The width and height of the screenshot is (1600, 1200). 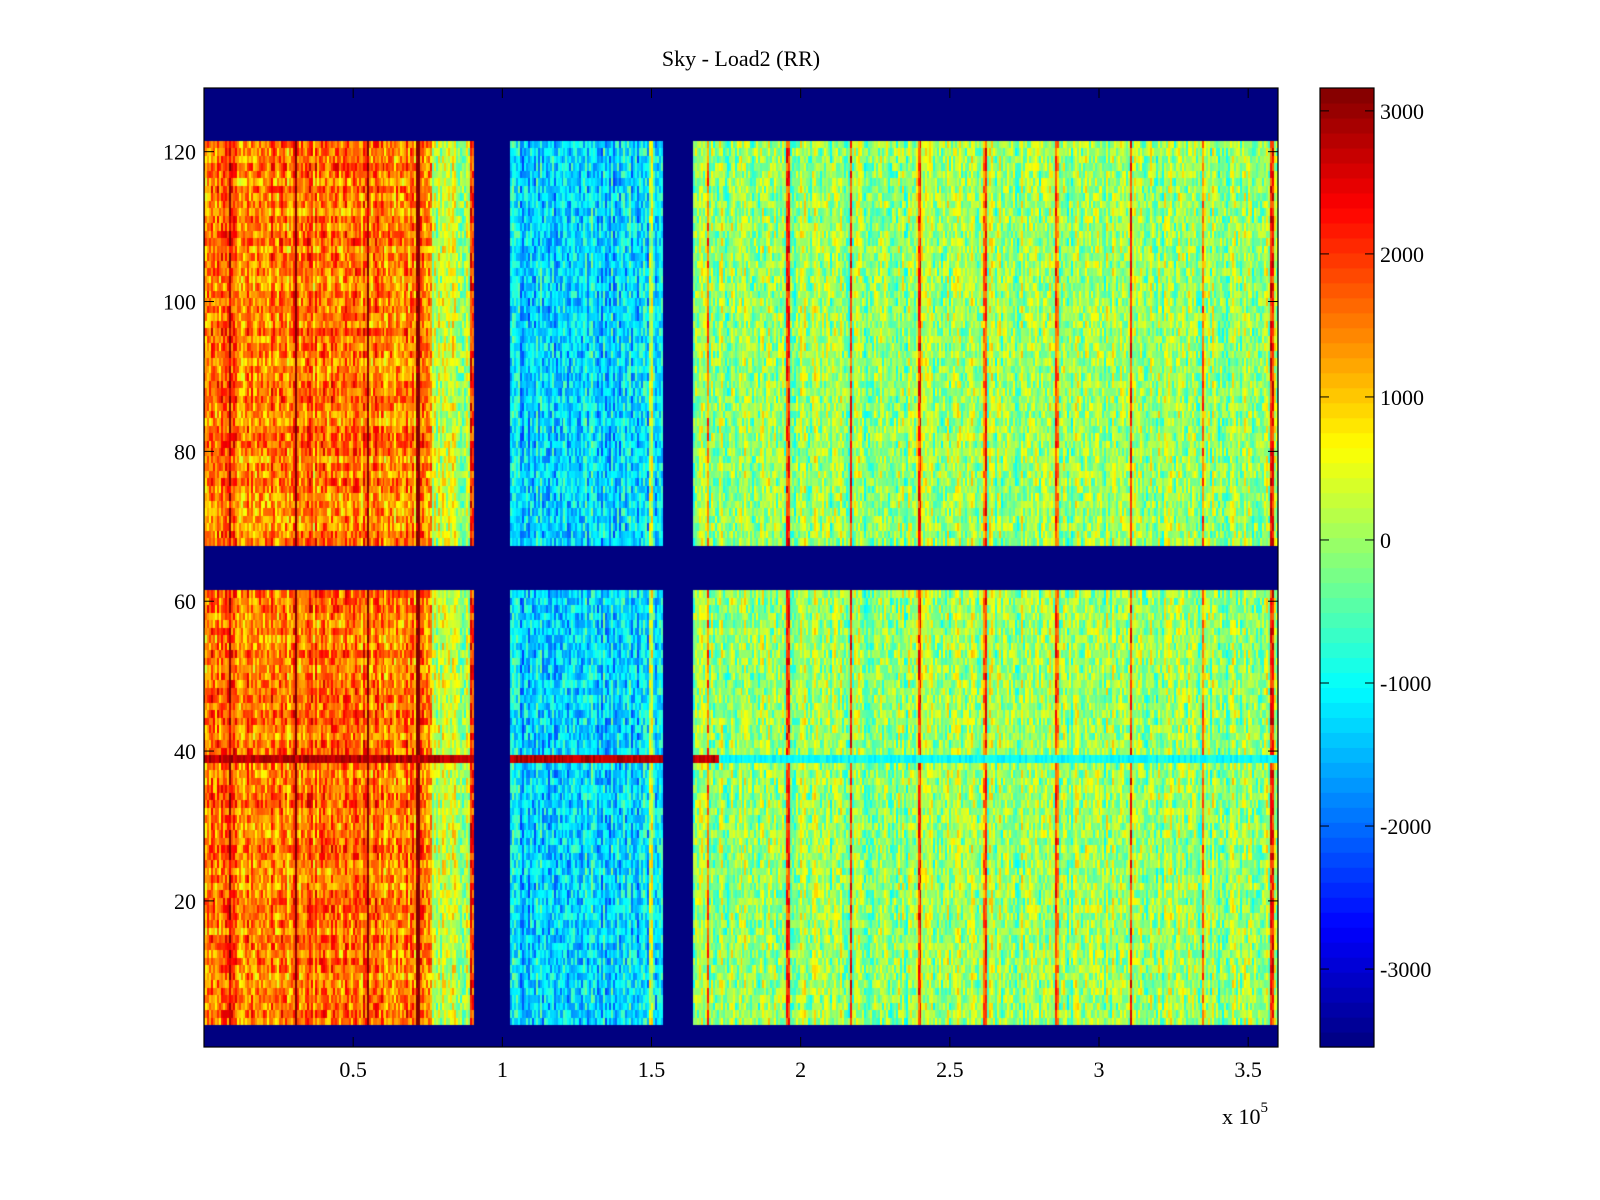 I want to click on y-tick-label: 20, so click(x=185, y=901).